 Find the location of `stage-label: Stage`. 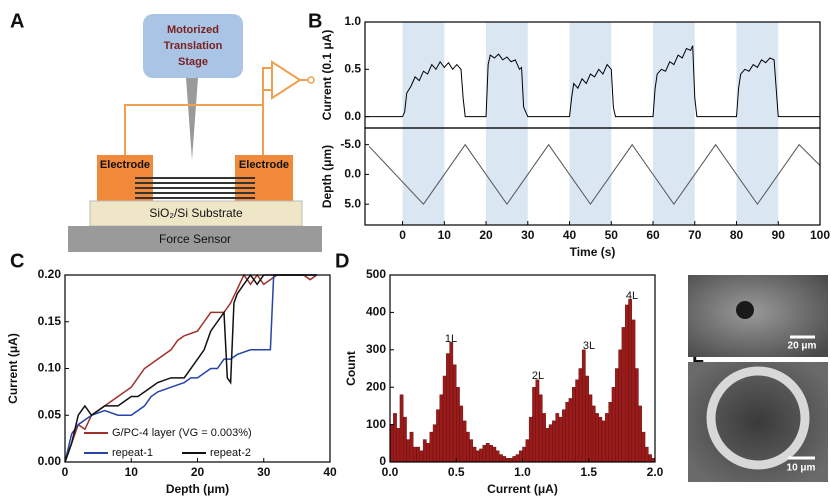

stage-label: Stage is located at coordinates (193, 62).